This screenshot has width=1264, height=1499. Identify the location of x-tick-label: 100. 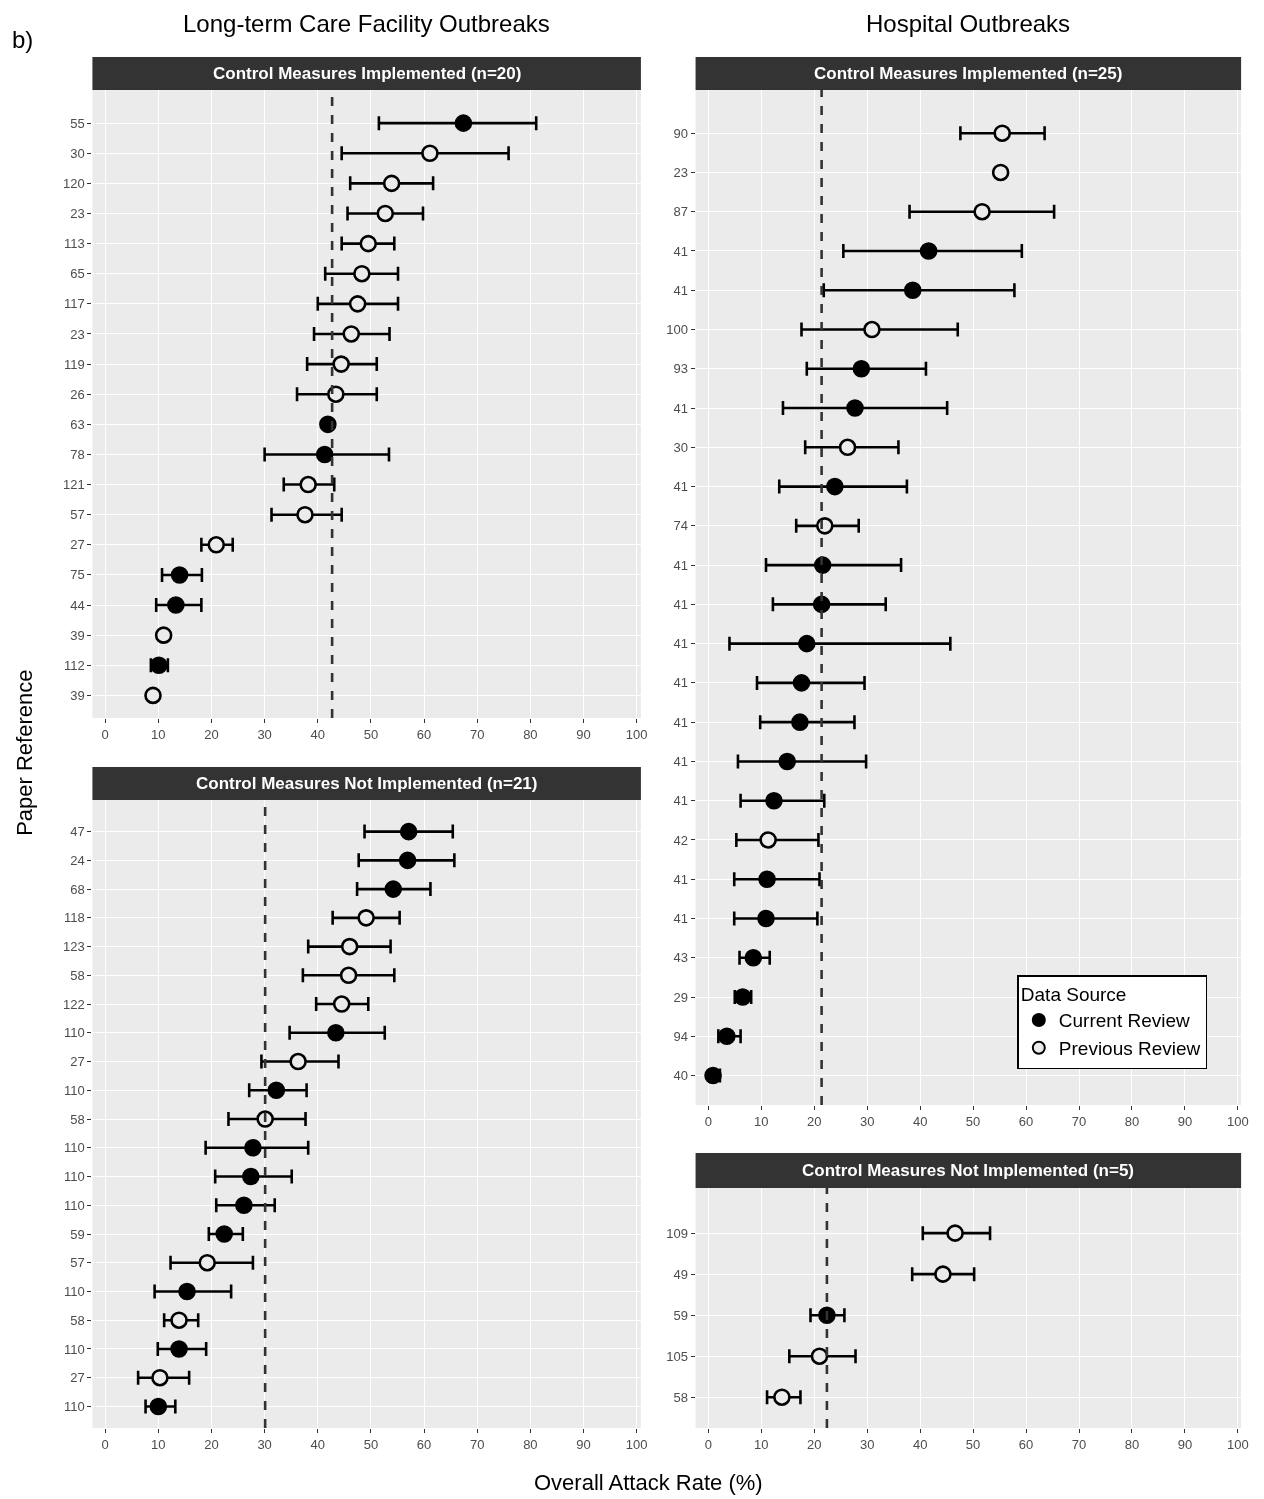
(1238, 1444).